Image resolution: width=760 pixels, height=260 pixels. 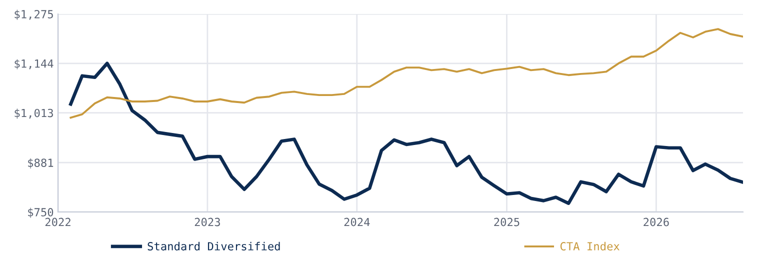 What do you see at coordinates (57, 222) in the screenshot?
I see `x-tick-label: 2022` at bounding box center [57, 222].